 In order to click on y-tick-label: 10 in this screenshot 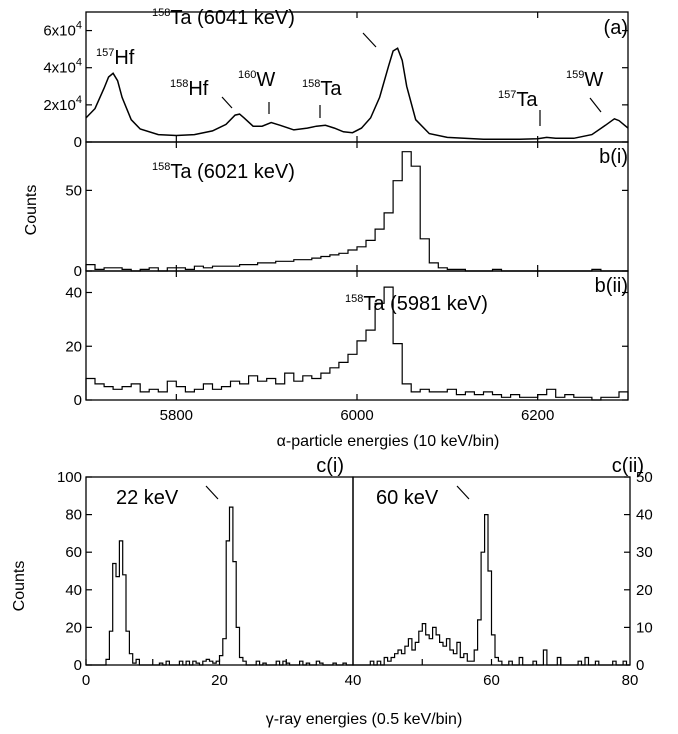, I will do `click(644, 627)`.